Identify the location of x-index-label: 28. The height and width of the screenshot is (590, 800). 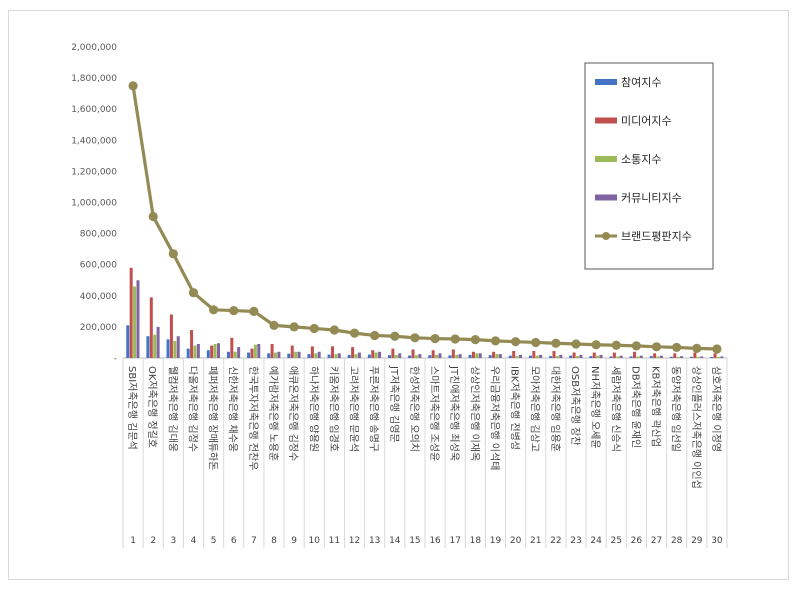
(677, 541).